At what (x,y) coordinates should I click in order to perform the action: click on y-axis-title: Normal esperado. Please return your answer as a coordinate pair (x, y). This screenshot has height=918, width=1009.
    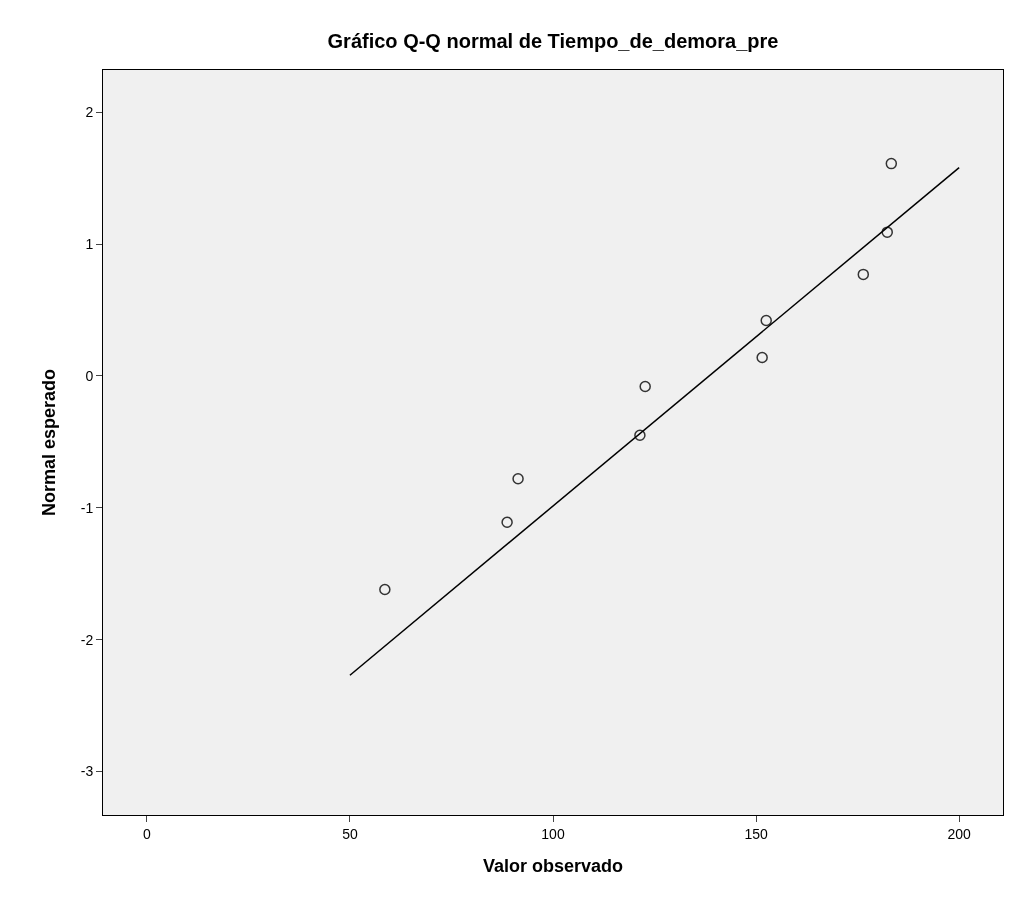
    Looking at the image, I should click on (48, 442).